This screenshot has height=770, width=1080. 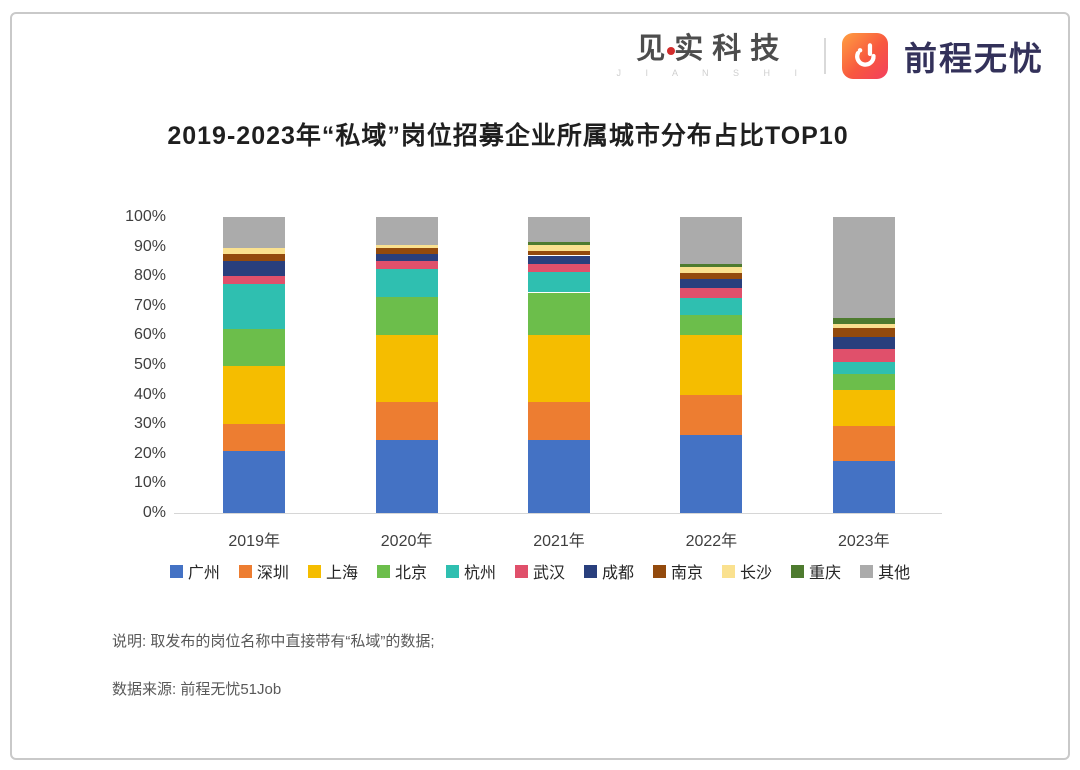 I want to click on bar-segment-深圳-2021年, so click(x=559, y=421).